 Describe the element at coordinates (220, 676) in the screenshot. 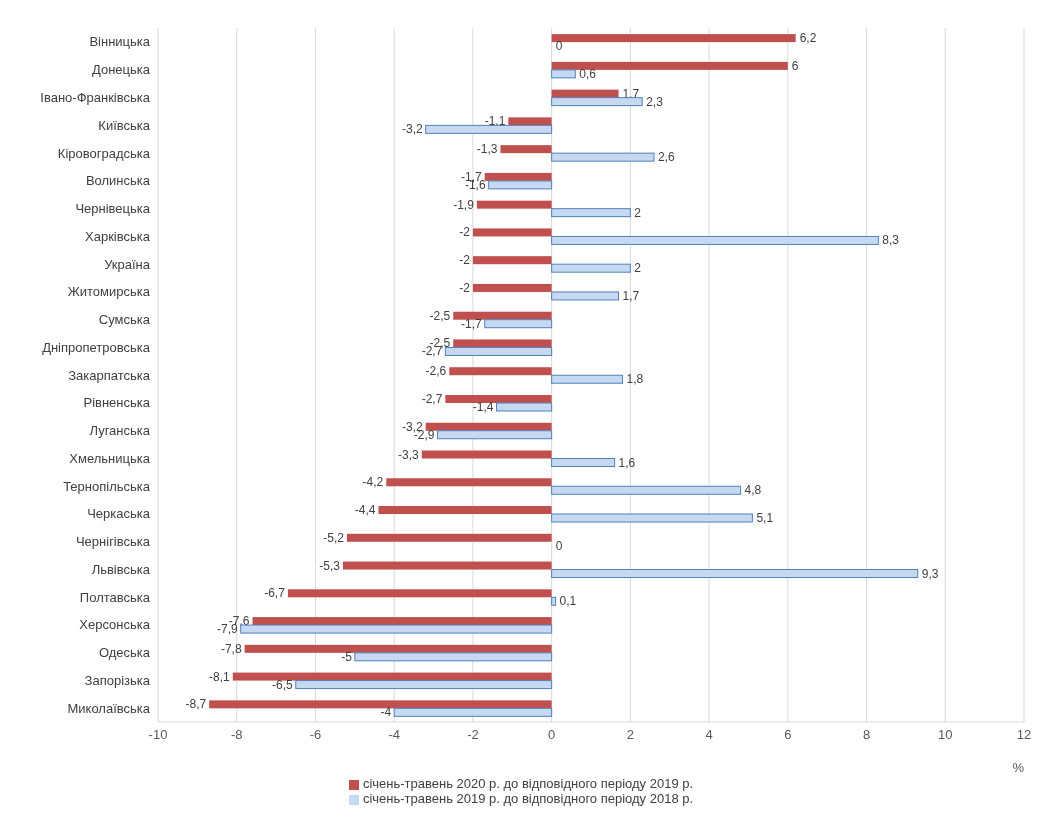

I see `data-label: -8,1` at that location.